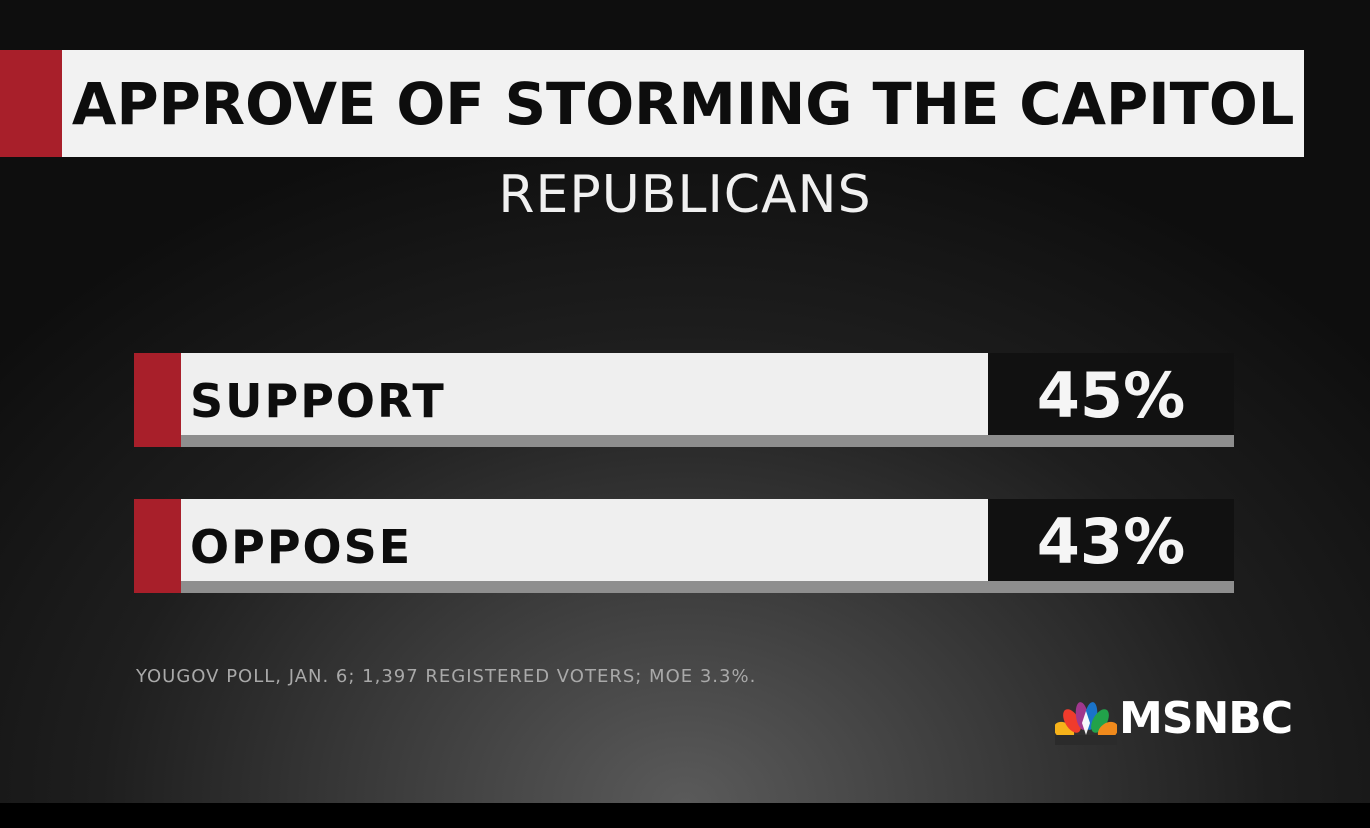 The width and height of the screenshot is (1370, 828). Describe the element at coordinates (301, 547) in the screenshot. I see `category-label: OPPOSE` at that location.